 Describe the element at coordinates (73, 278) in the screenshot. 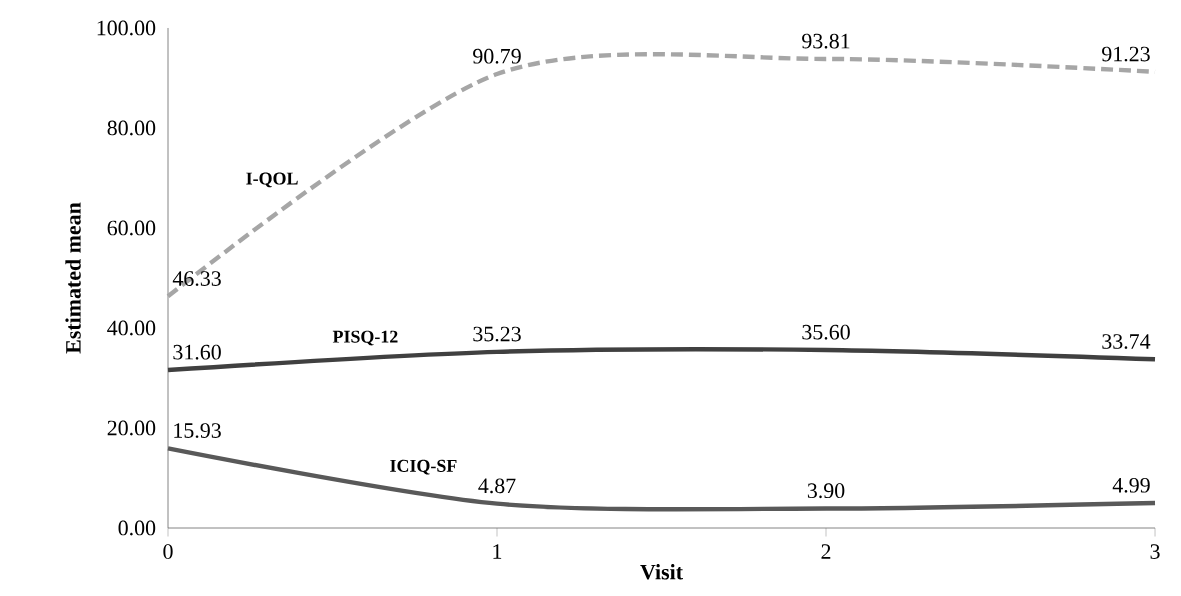

I see `y-axis-title: Estimated mean` at that location.